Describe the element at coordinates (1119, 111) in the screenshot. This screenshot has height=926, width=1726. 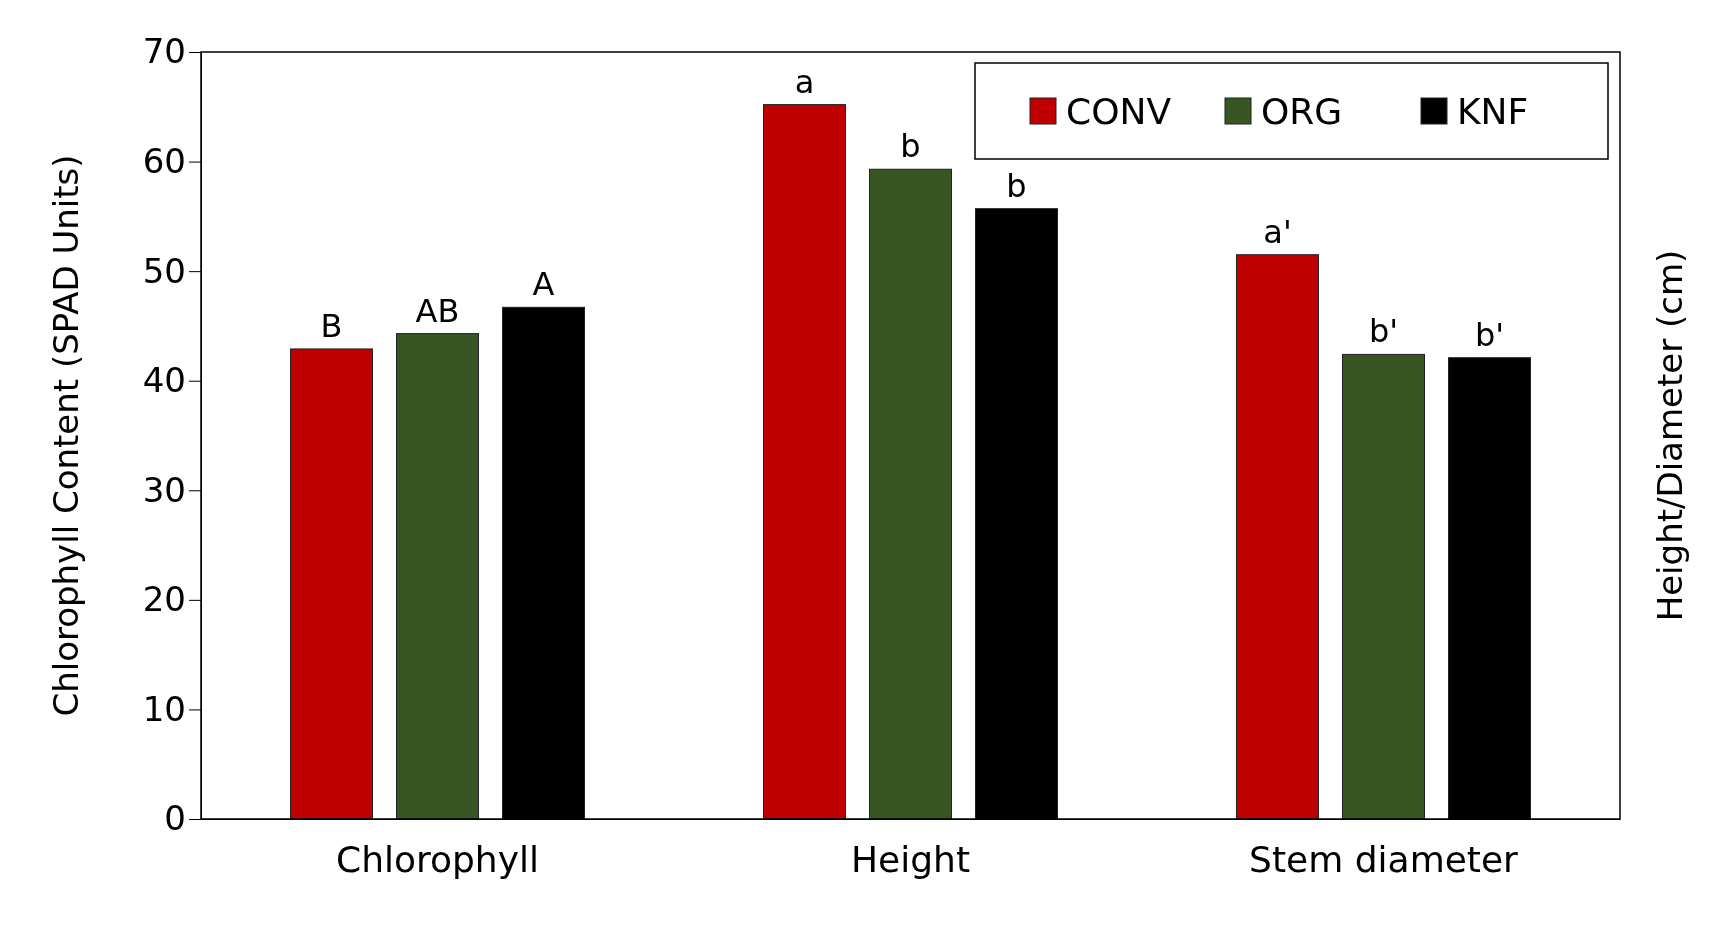
I see `legend-label: CONV` at that location.